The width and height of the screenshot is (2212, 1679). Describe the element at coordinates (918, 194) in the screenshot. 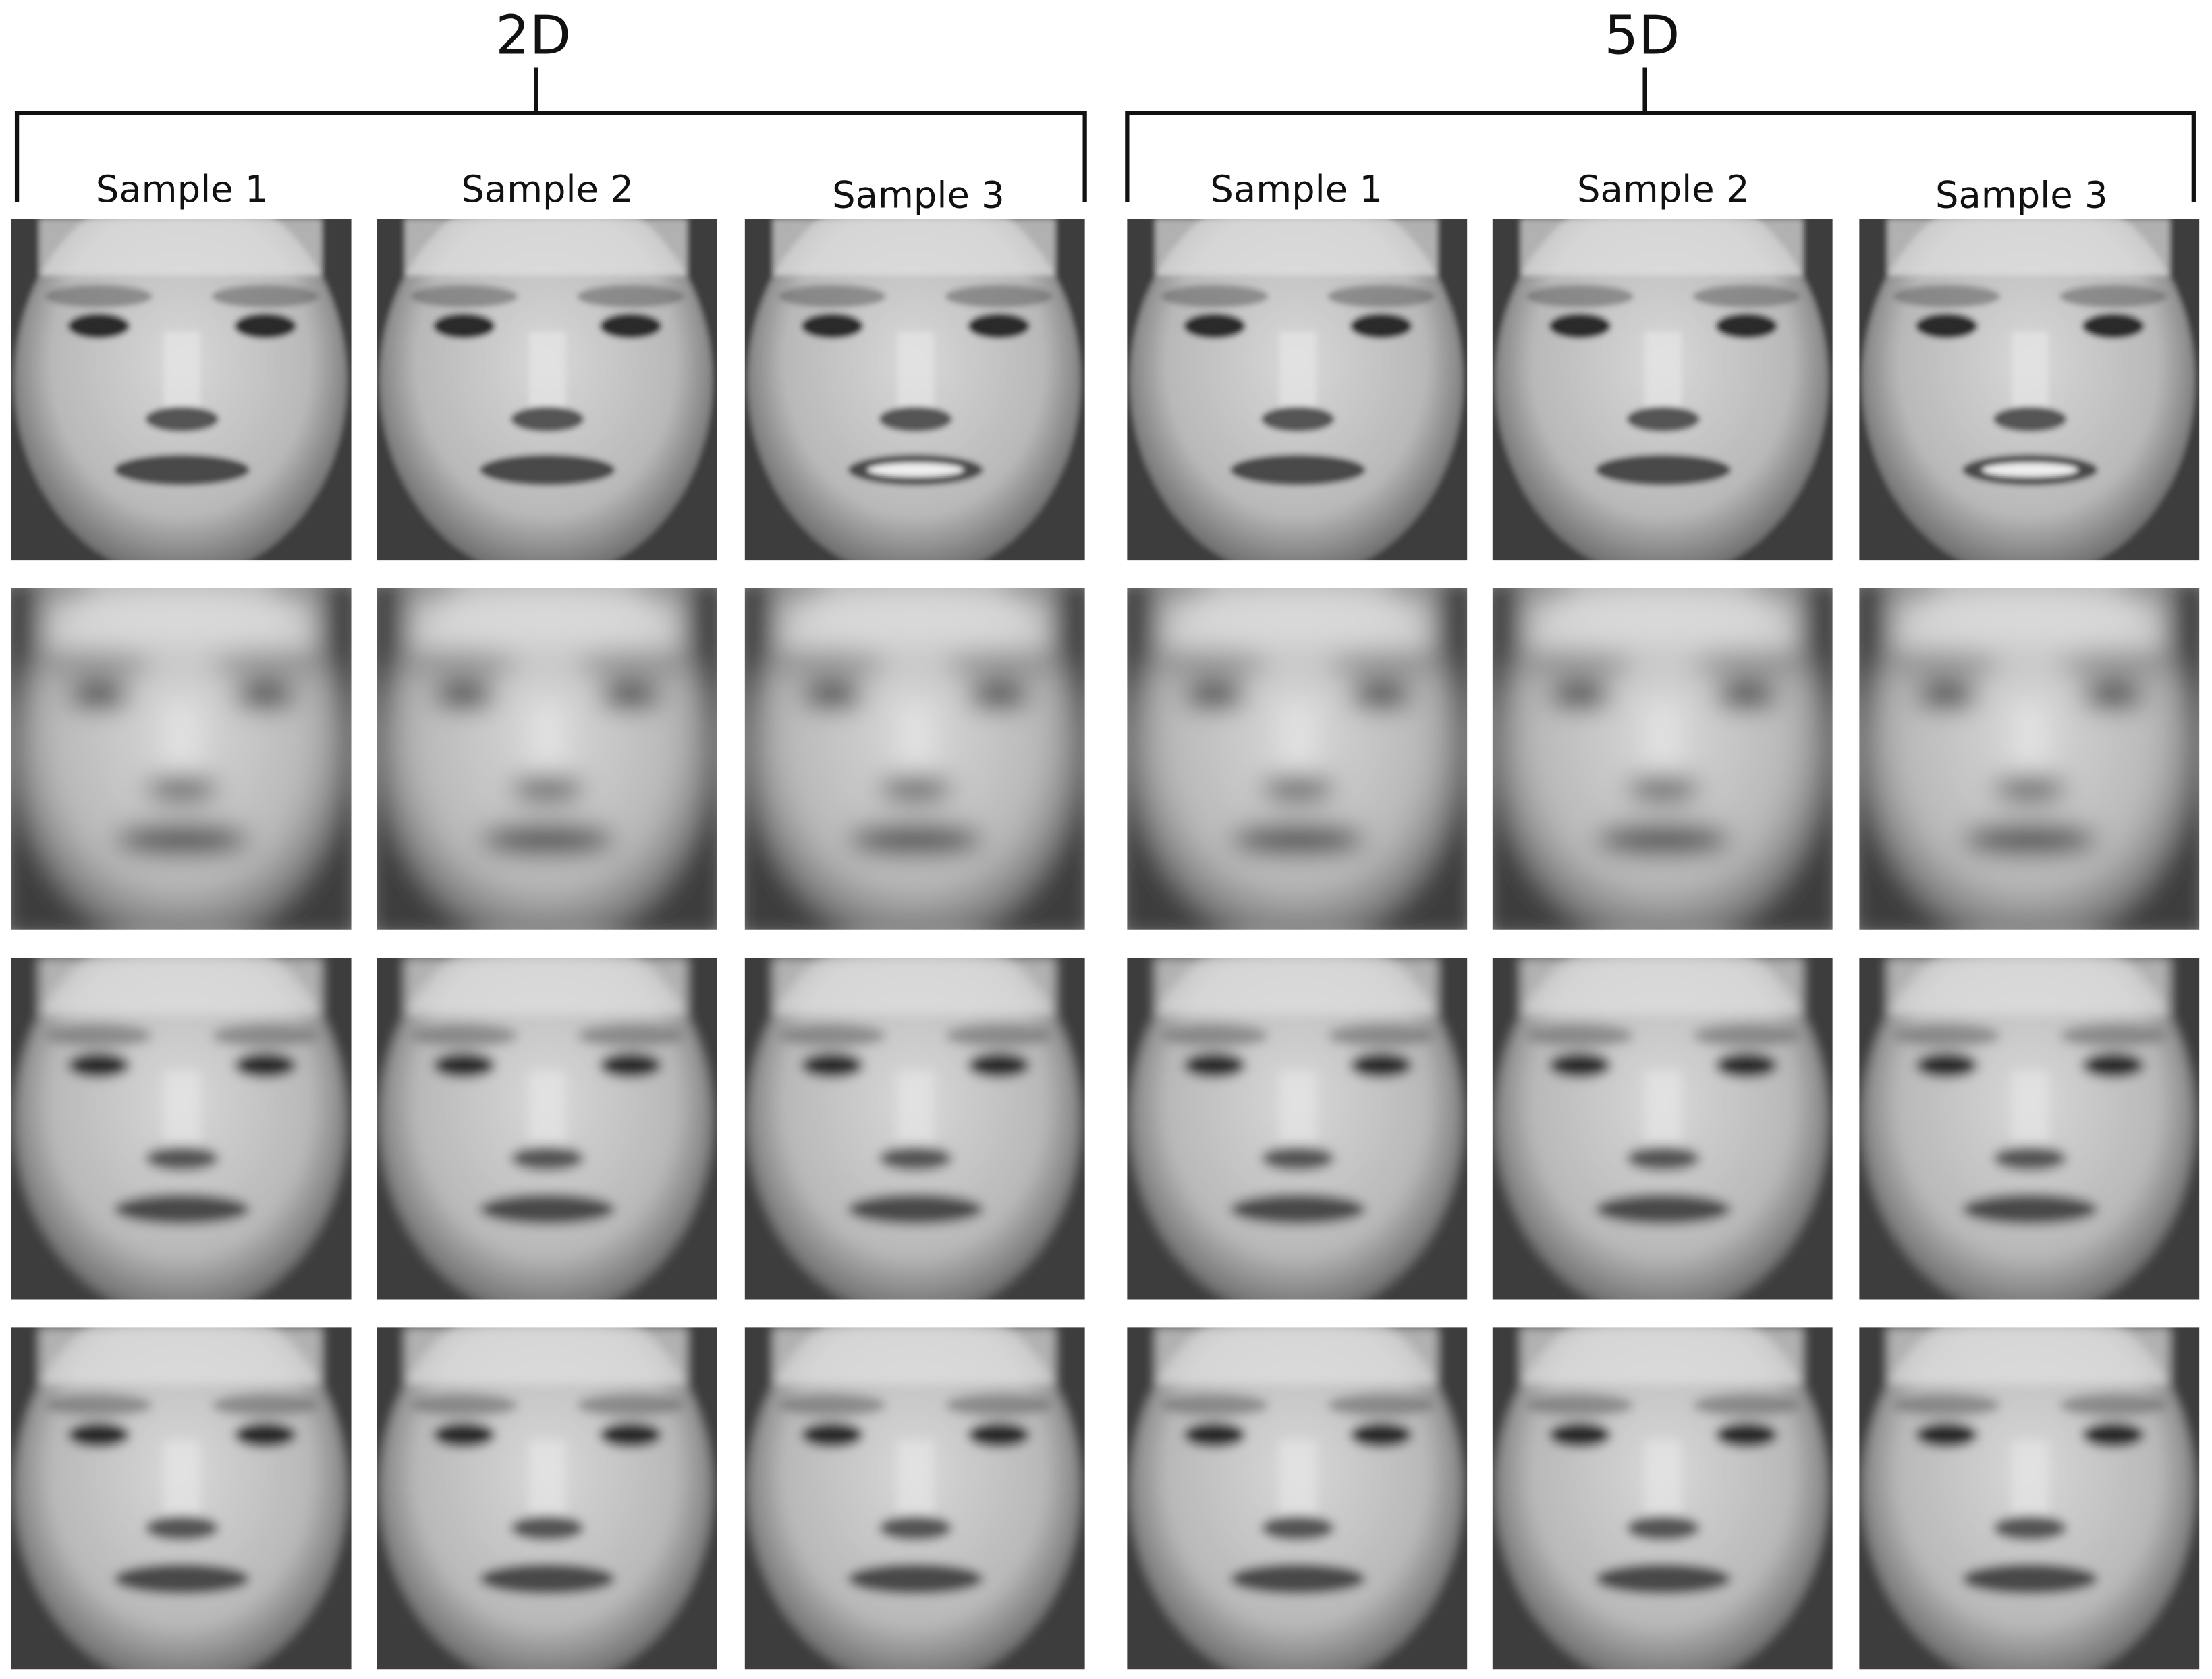

I see `column-label: Sample 3` at that location.